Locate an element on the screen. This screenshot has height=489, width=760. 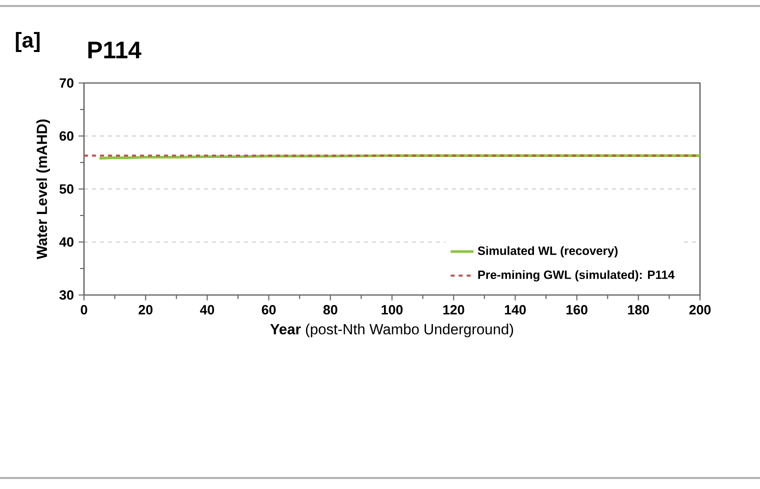
legend-label: Simulated WL (recovery) is located at coordinates (548, 252).